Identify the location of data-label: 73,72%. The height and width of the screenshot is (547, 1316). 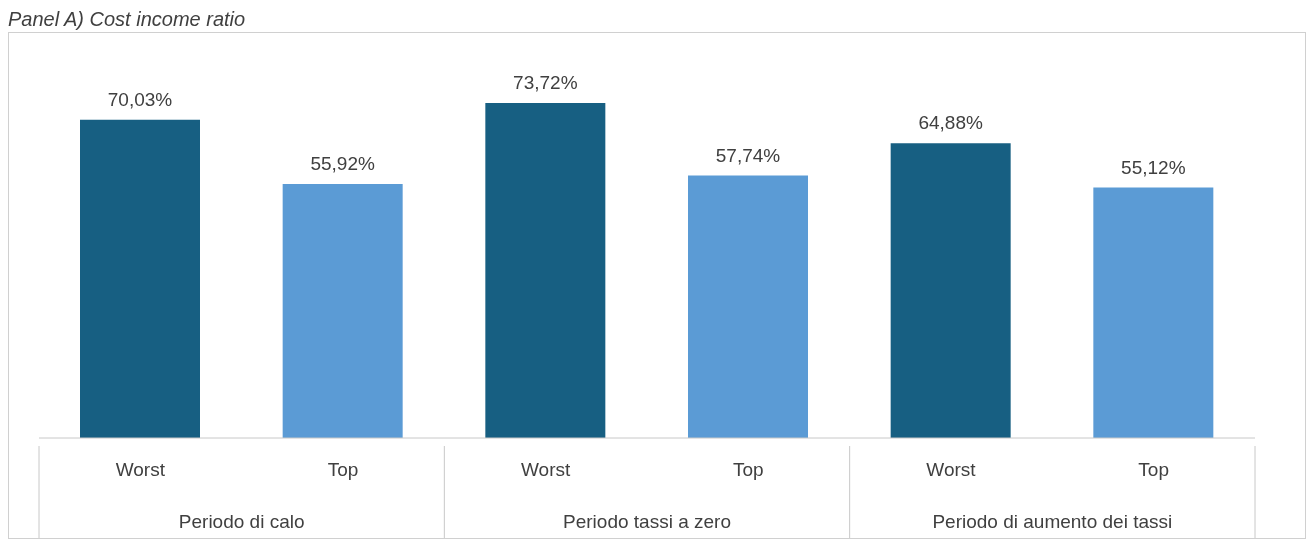
(545, 82).